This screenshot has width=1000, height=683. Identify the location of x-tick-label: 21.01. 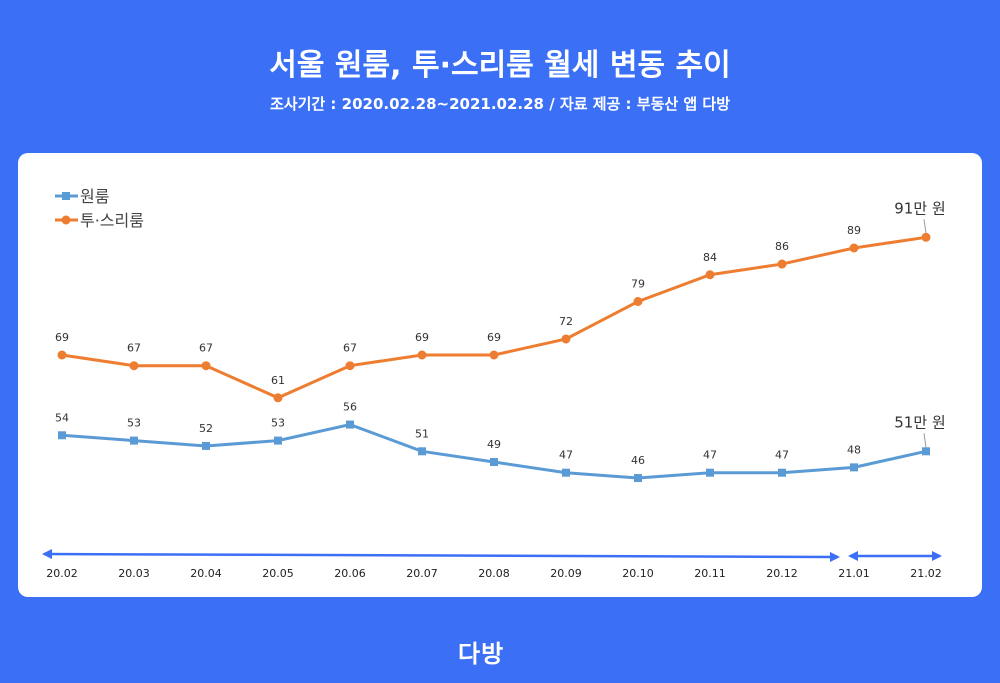
(854, 573).